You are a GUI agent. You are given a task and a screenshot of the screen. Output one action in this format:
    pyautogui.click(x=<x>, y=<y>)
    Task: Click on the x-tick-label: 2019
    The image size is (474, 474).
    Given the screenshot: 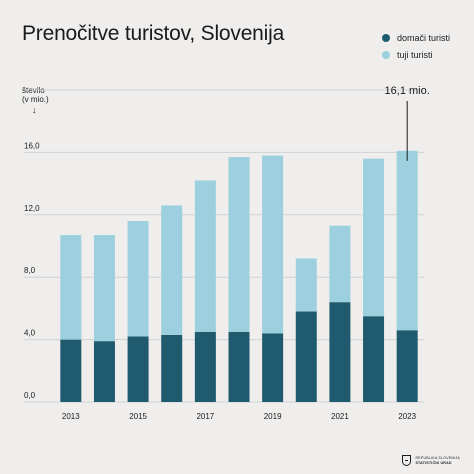 What is the action you would take?
    pyautogui.click(x=273, y=416)
    